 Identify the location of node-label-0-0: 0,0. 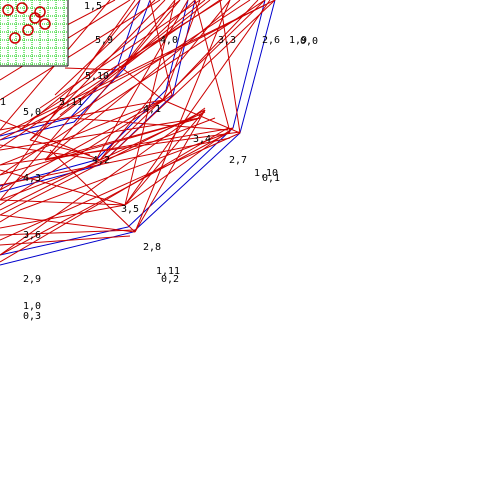
(309, 41).